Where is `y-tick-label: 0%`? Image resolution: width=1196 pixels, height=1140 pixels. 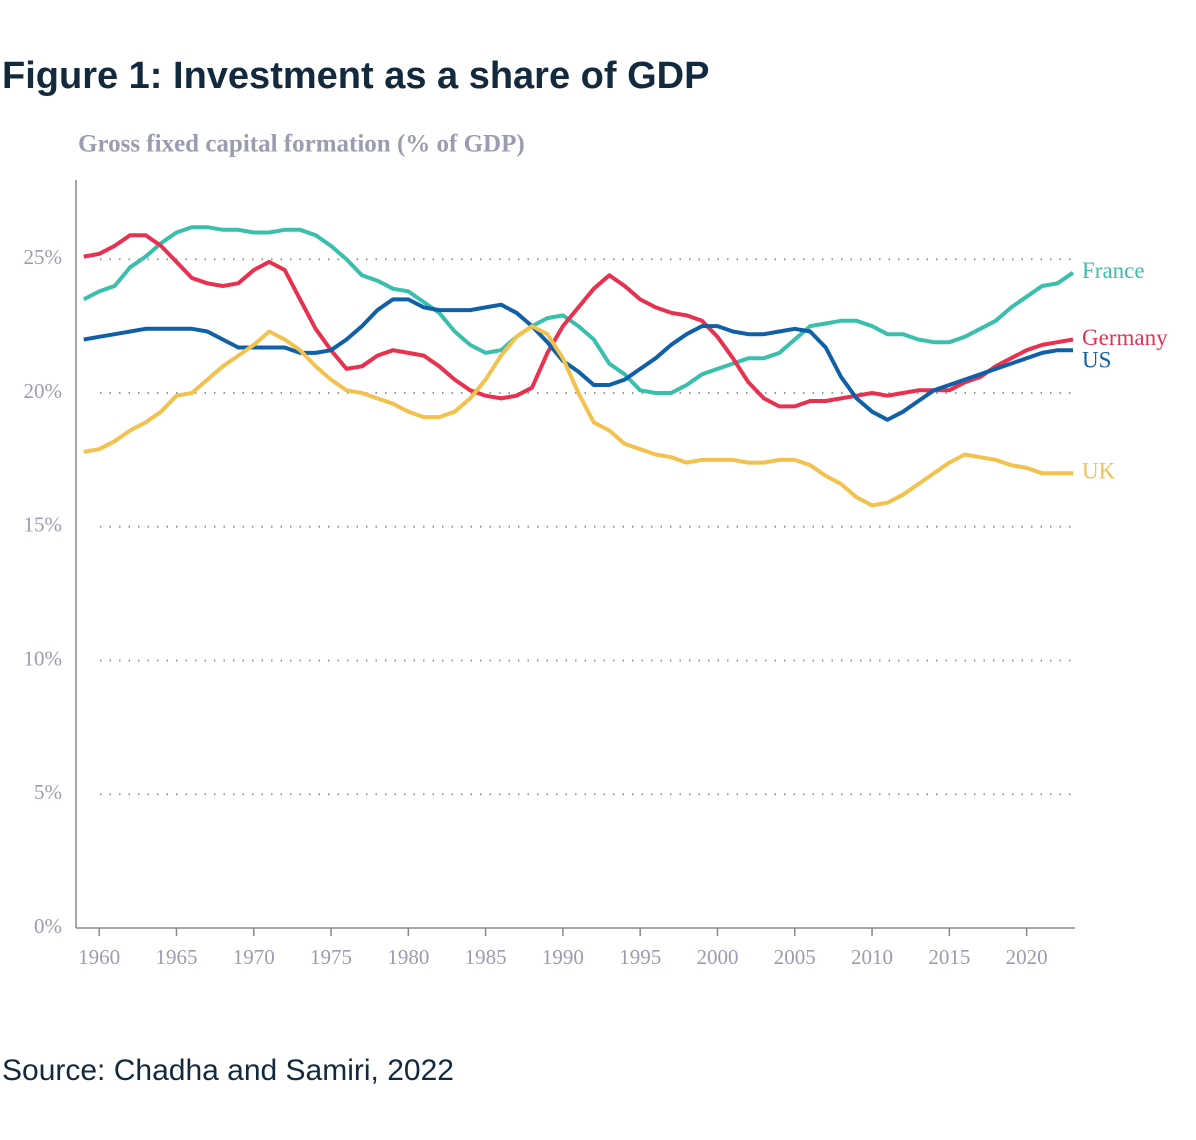
y-tick-label: 0% is located at coordinates (48, 926).